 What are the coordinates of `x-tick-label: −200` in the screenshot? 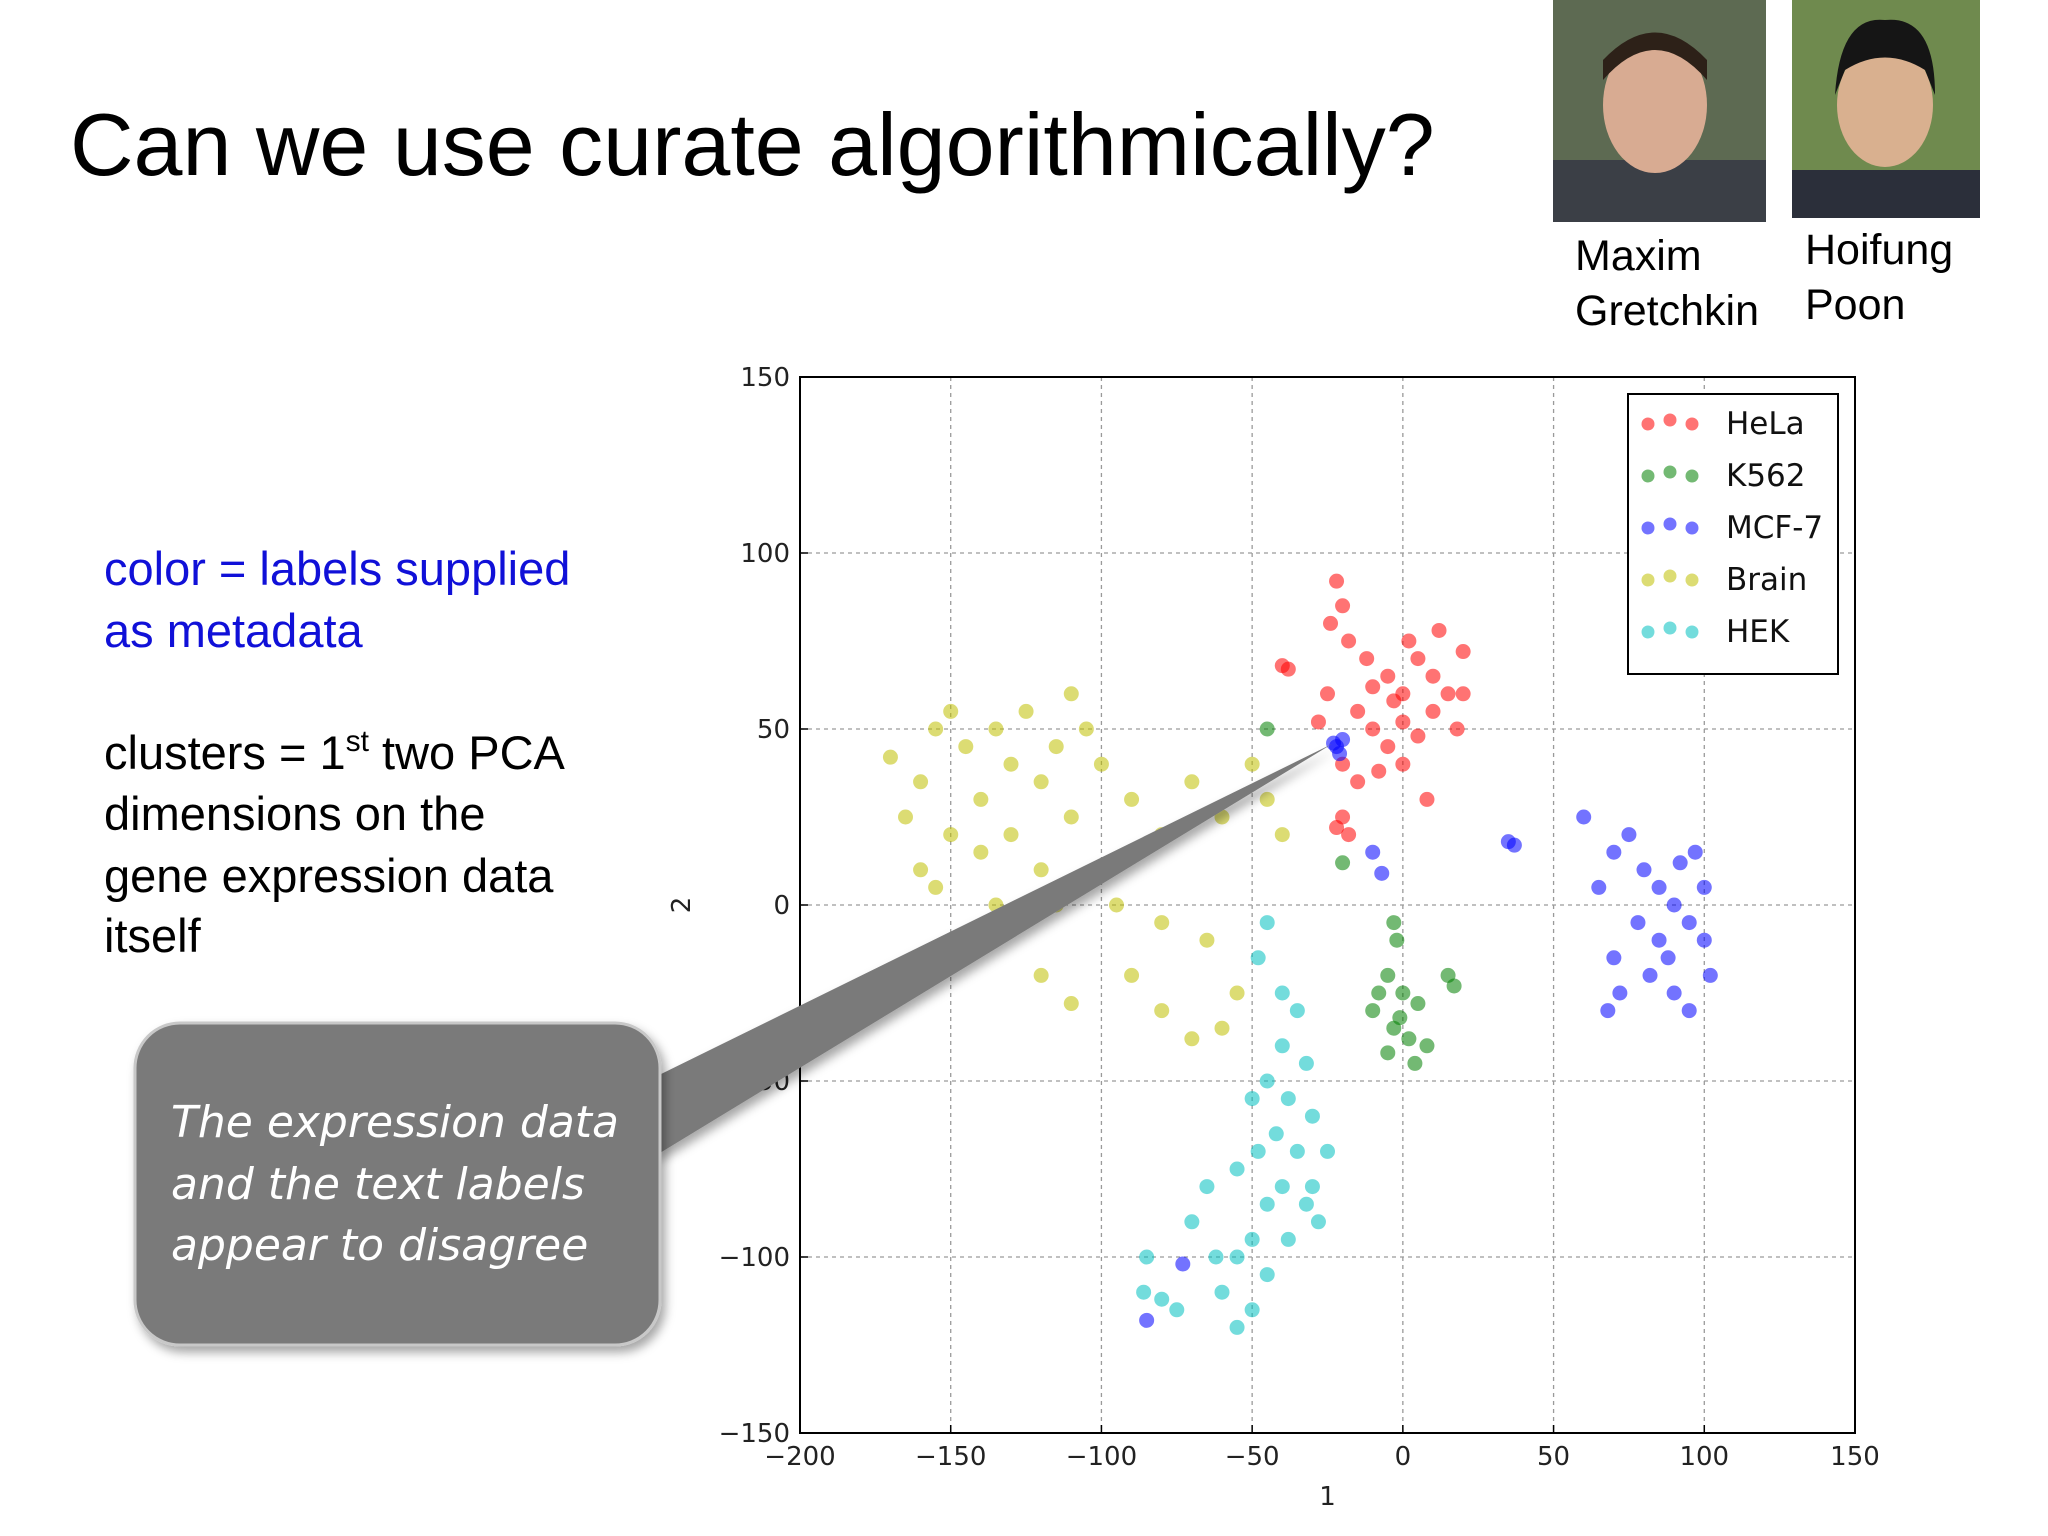 It's located at (799, 1457).